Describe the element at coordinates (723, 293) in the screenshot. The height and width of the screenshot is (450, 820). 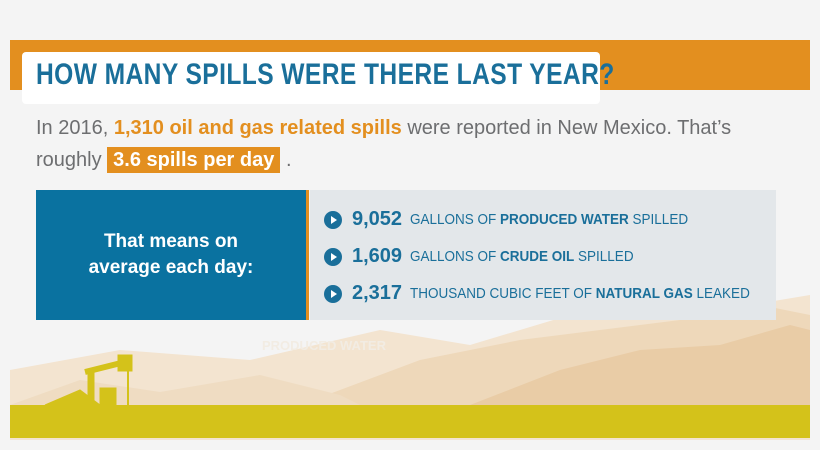
I see `item-post: LEAKED` at that location.